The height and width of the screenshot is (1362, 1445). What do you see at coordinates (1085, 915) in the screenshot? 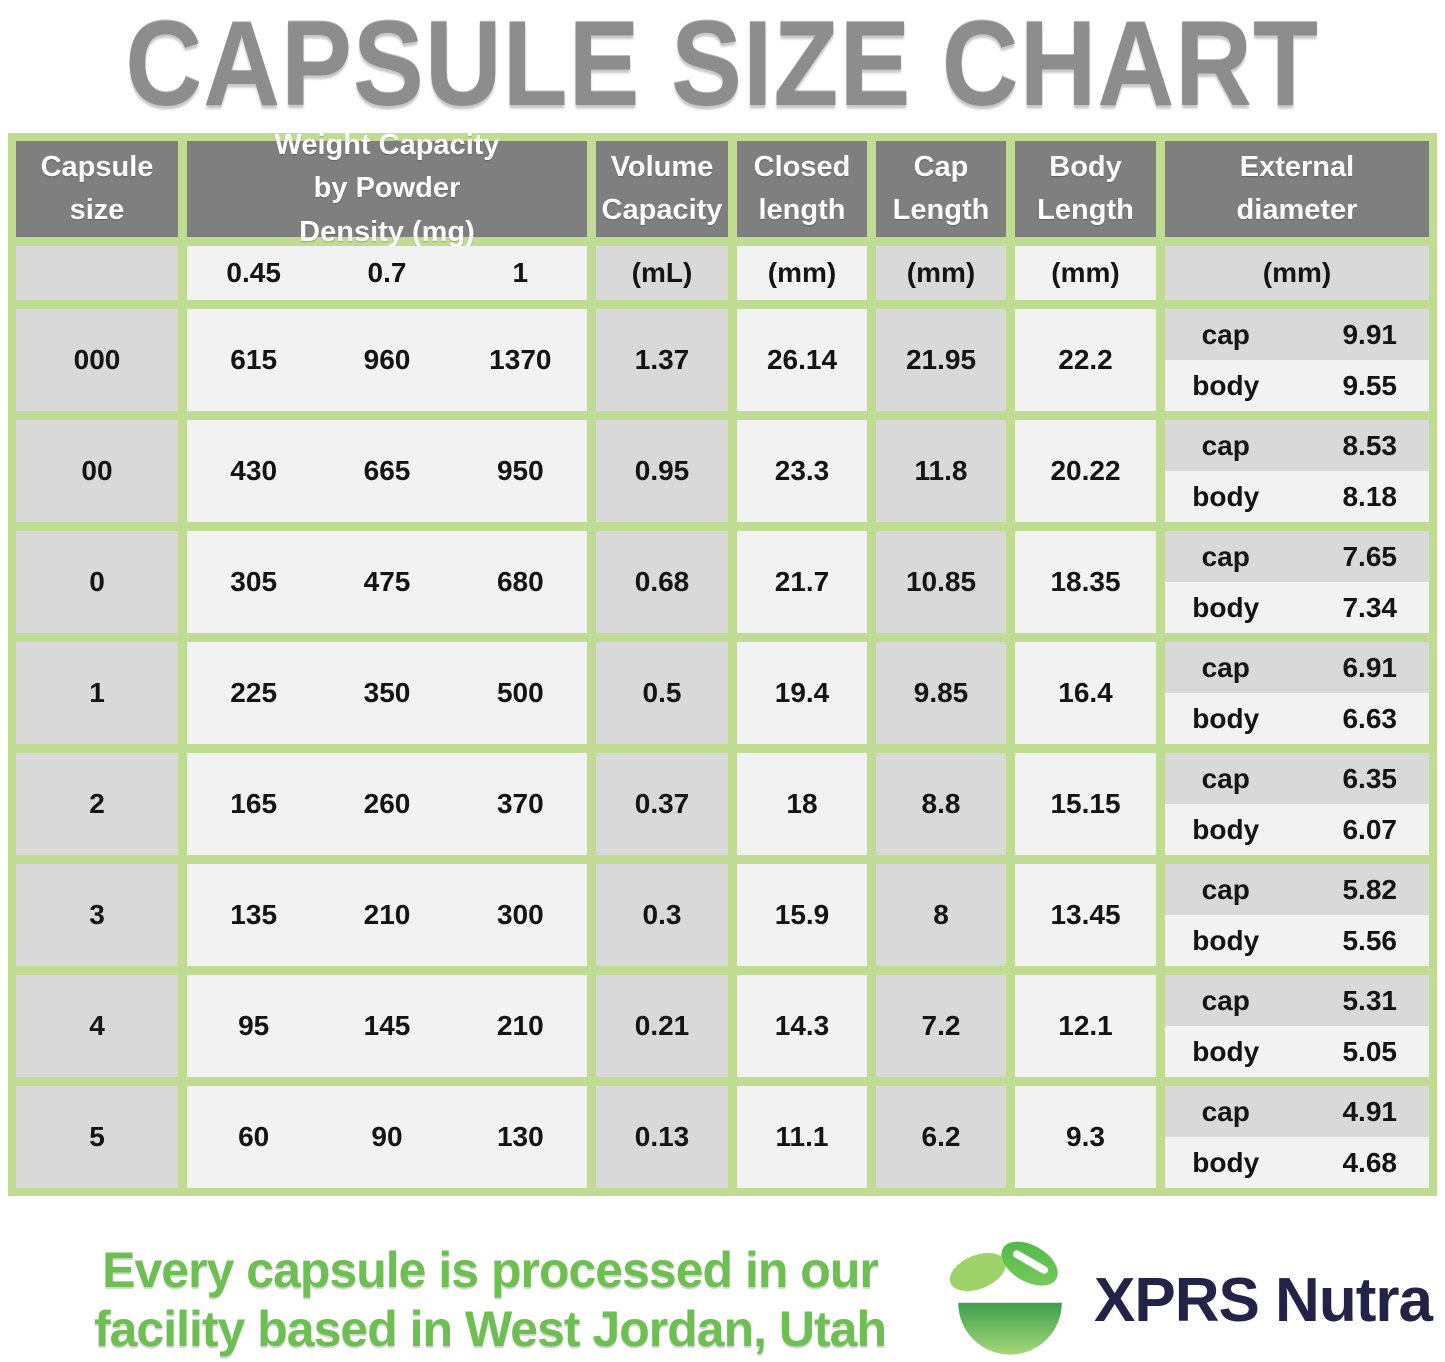
I see `row-body-length: 13.45` at bounding box center [1085, 915].